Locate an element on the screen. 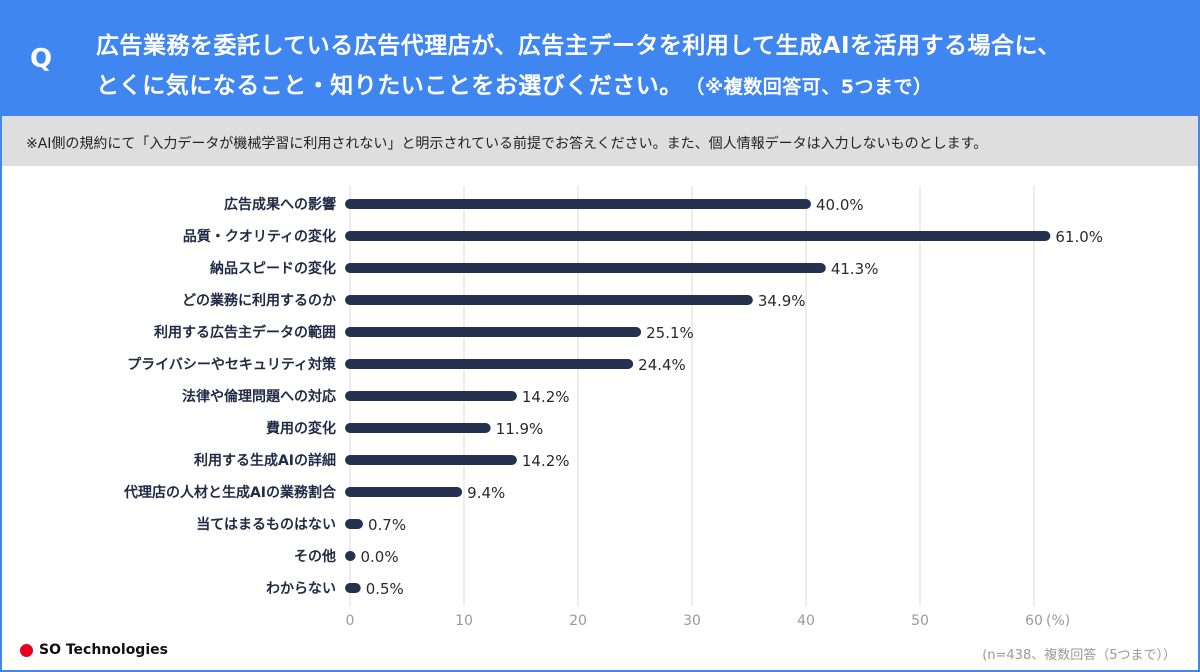  sample-size-note: (n=438、複数回答（5つまで）） is located at coordinates (1079, 655).